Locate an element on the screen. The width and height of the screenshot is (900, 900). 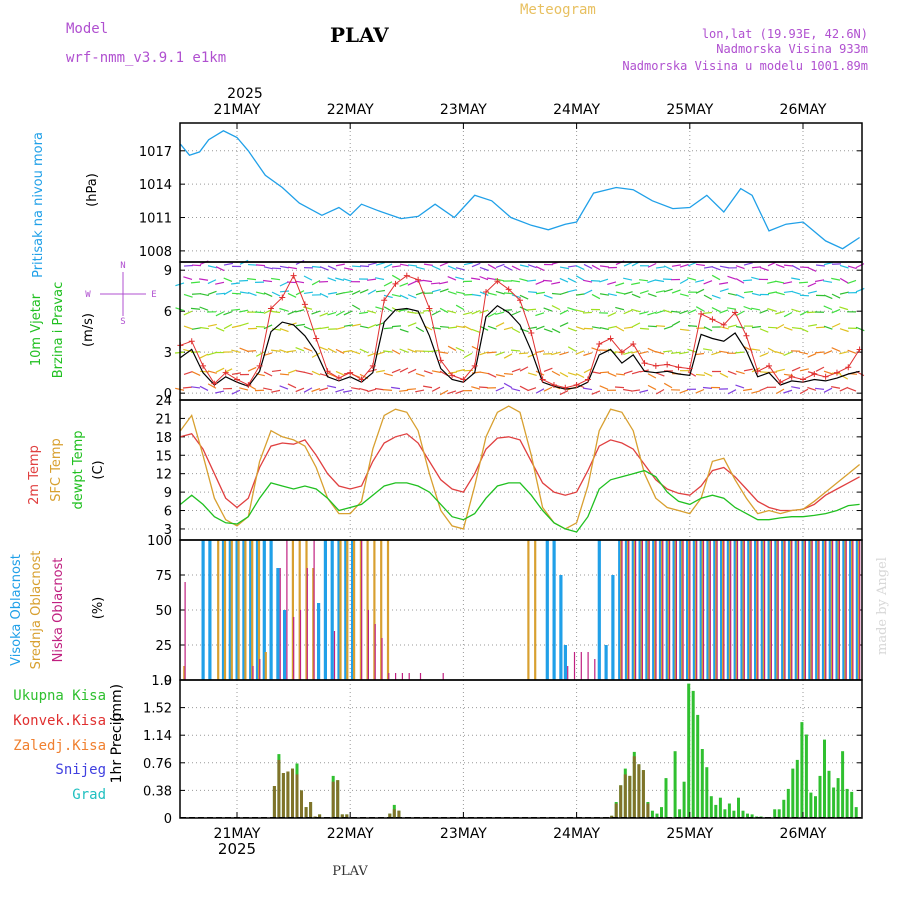
y-tick-label: 6 is located at coordinates (168, 512).